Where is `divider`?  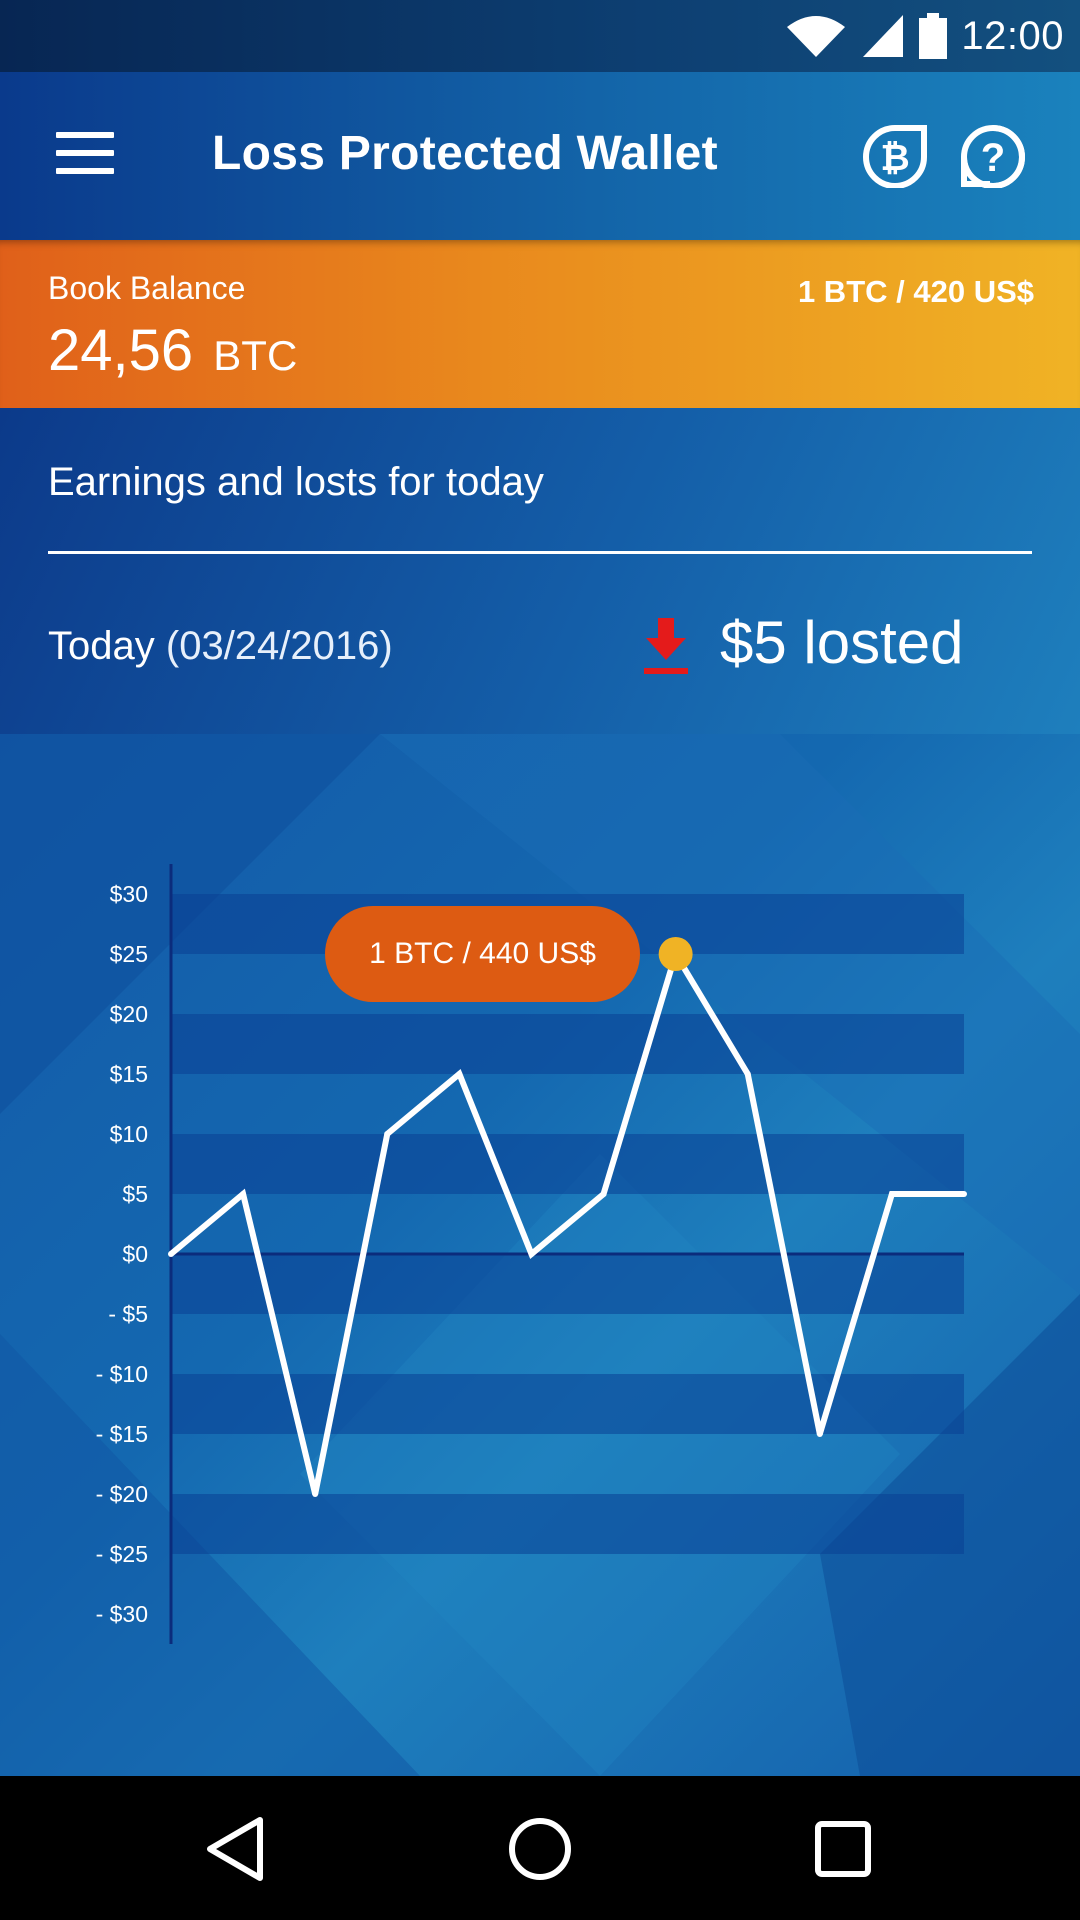 divider is located at coordinates (540, 552).